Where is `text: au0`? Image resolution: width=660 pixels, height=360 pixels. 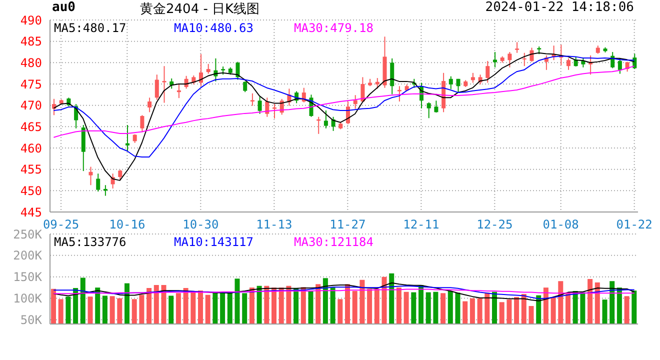
text: au0 is located at coordinates (64, 7).